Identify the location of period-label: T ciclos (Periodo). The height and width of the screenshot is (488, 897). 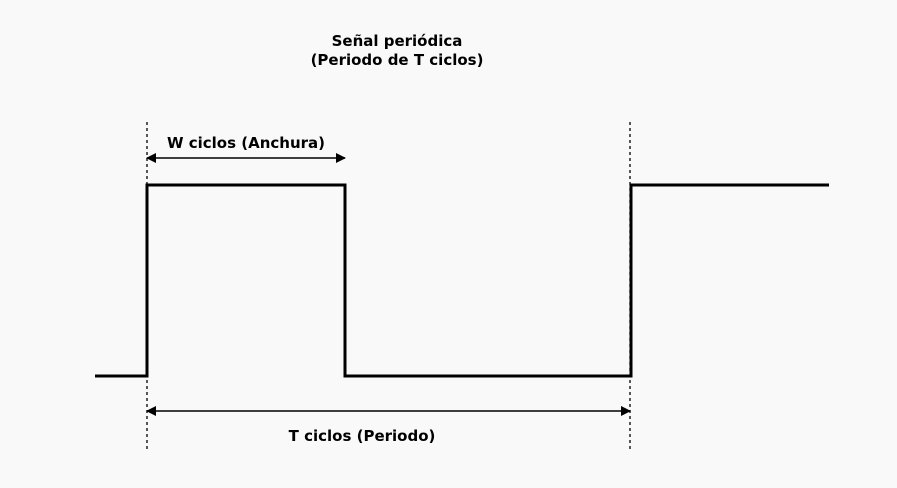
(362, 436).